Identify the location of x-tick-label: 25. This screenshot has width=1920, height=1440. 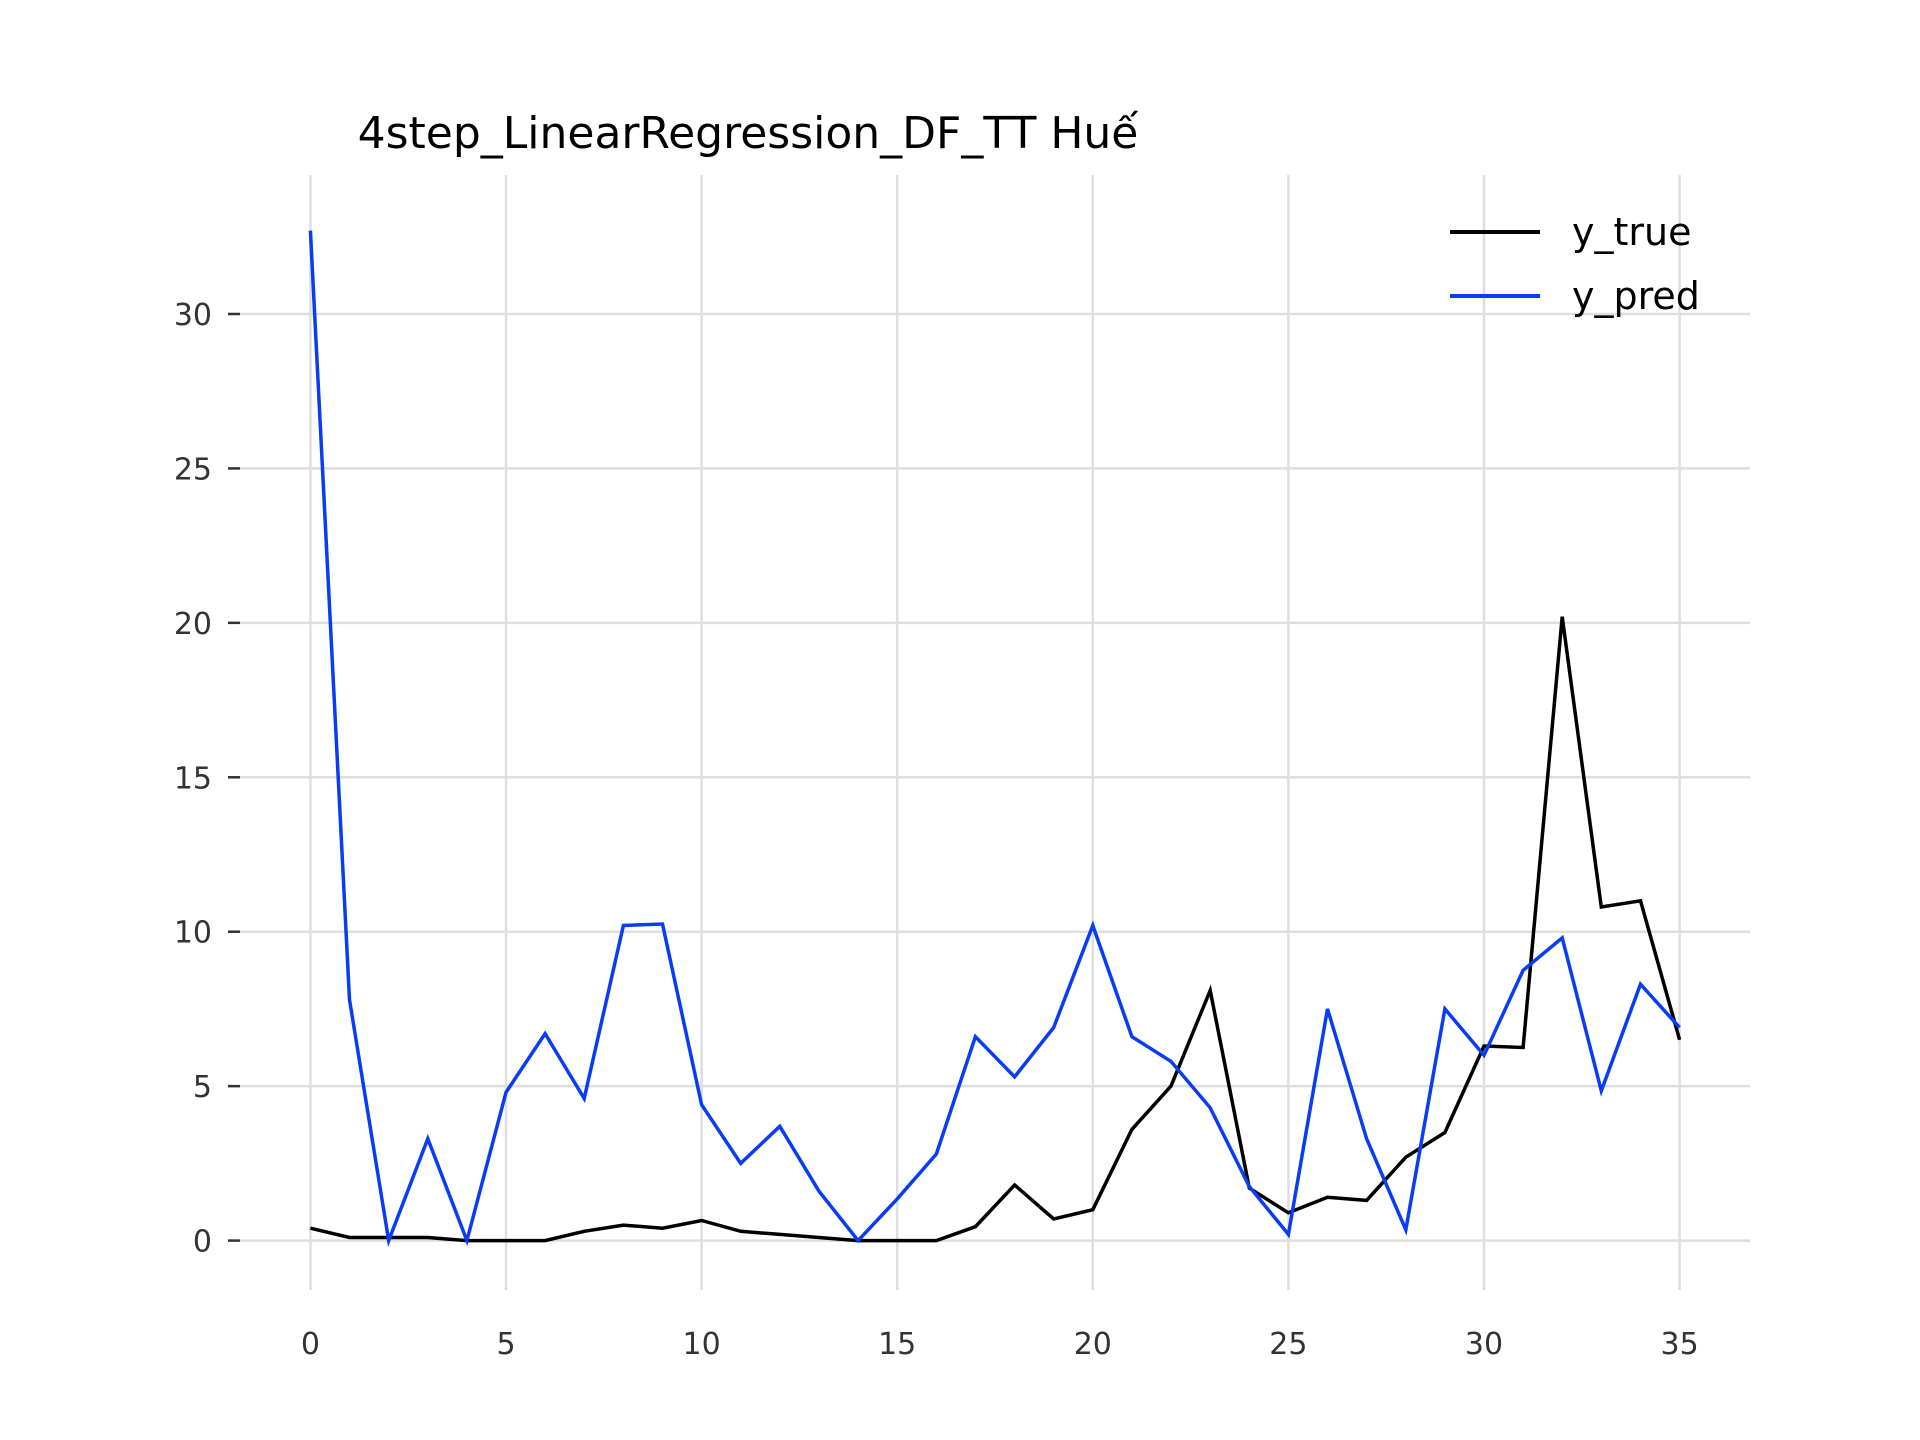
(1288, 1344).